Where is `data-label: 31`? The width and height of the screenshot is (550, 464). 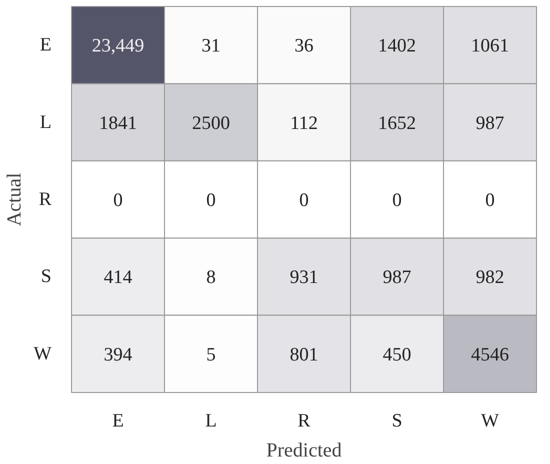
data-label: 31 is located at coordinates (211, 46).